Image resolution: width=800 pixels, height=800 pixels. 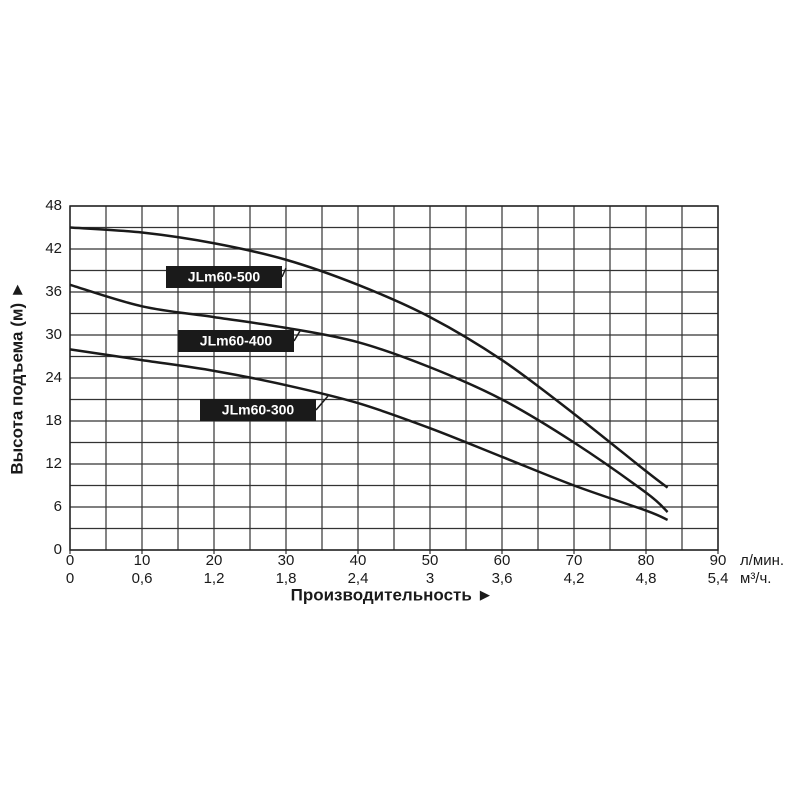 What do you see at coordinates (53, 248) in the screenshot?
I see `y-tick-label: 42` at bounding box center [53, 248].